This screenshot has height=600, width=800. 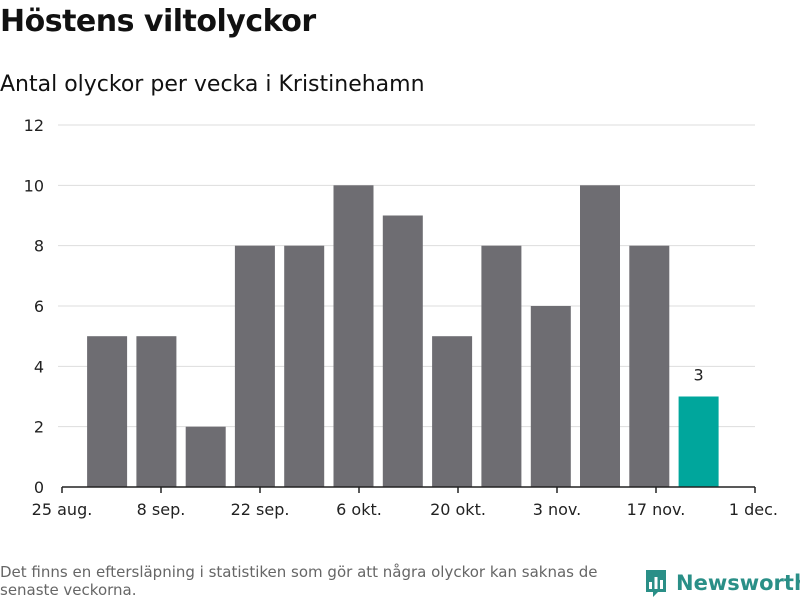 I want to click on y-tick-label: 8, so click(x=39, y=246).